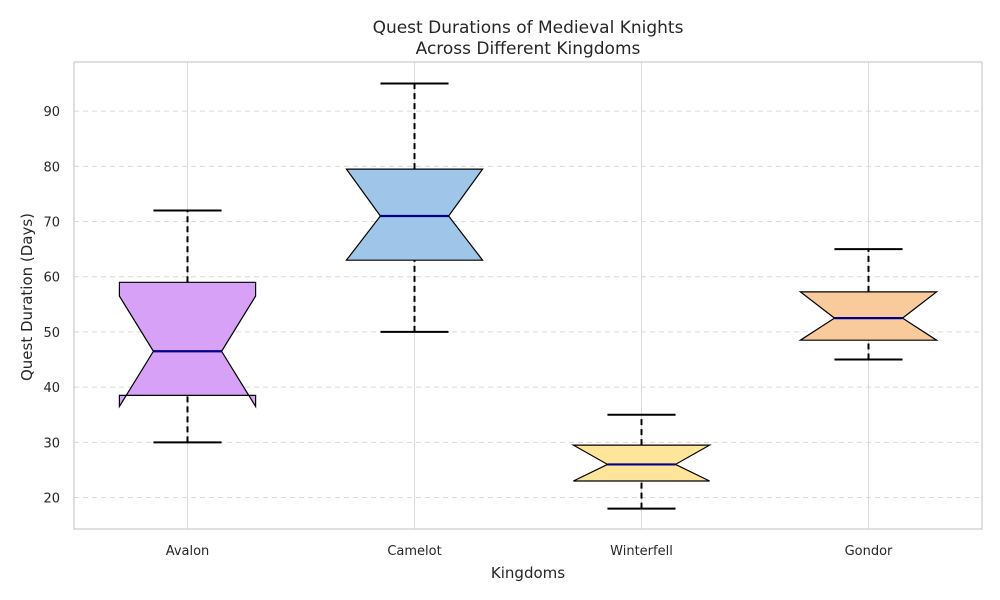 Image resolution: width=1000 pixels, height=600 pixels. Describe the element at coordinates (188, 551) in the screenshot. I see `x-tick-label: Avalon` at that location.